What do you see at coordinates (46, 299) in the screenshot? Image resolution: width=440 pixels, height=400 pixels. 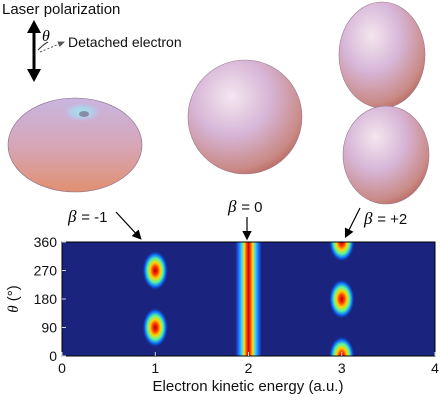 I see `y-tick-label: 180` at bounding box center [46, 299].